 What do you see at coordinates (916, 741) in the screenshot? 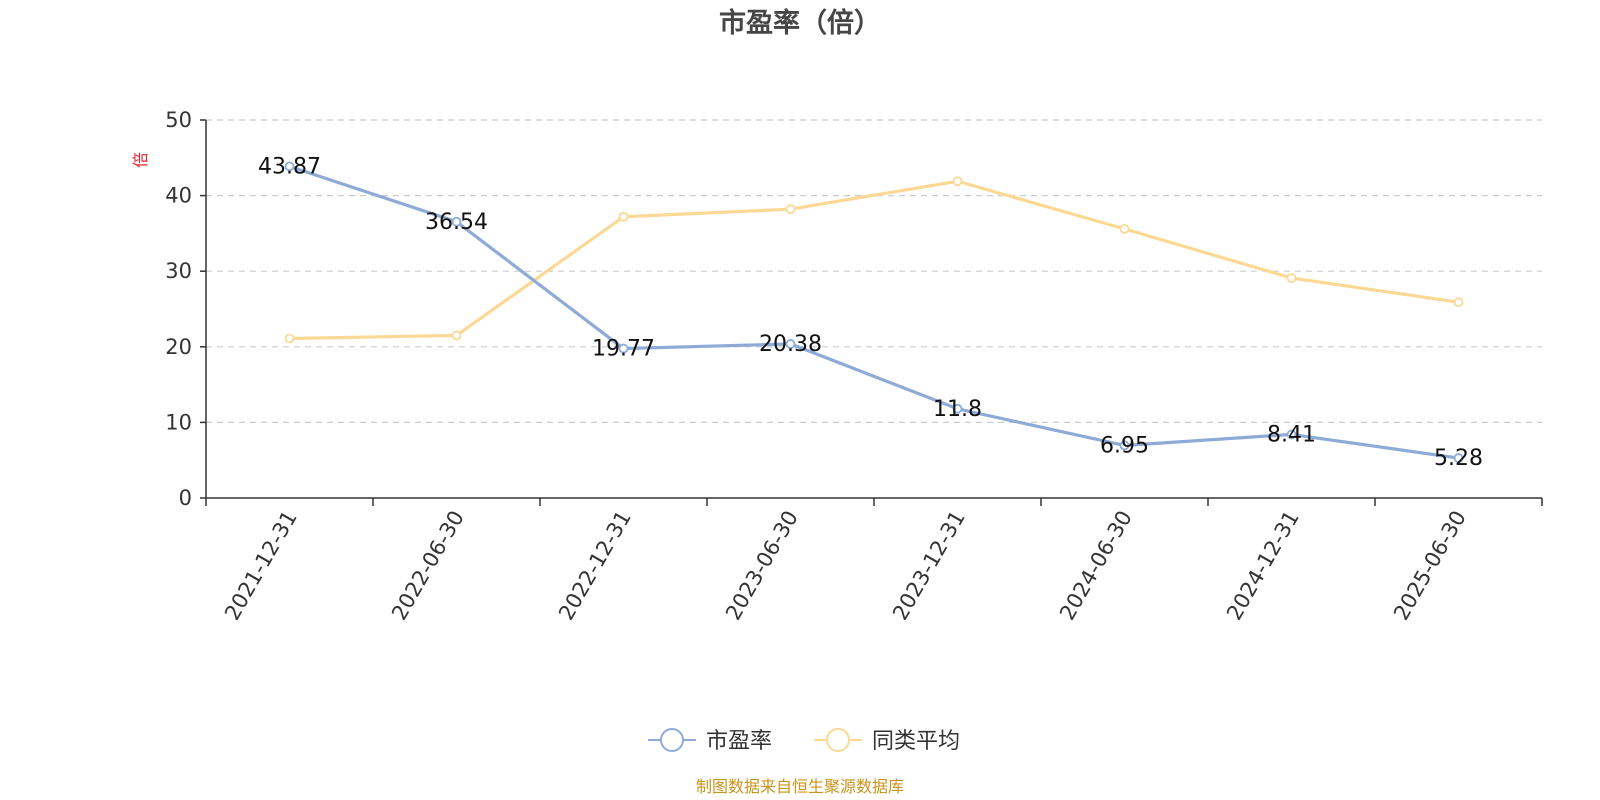
I see `legend-label: 同类平均` at bounding box center [916, 741].